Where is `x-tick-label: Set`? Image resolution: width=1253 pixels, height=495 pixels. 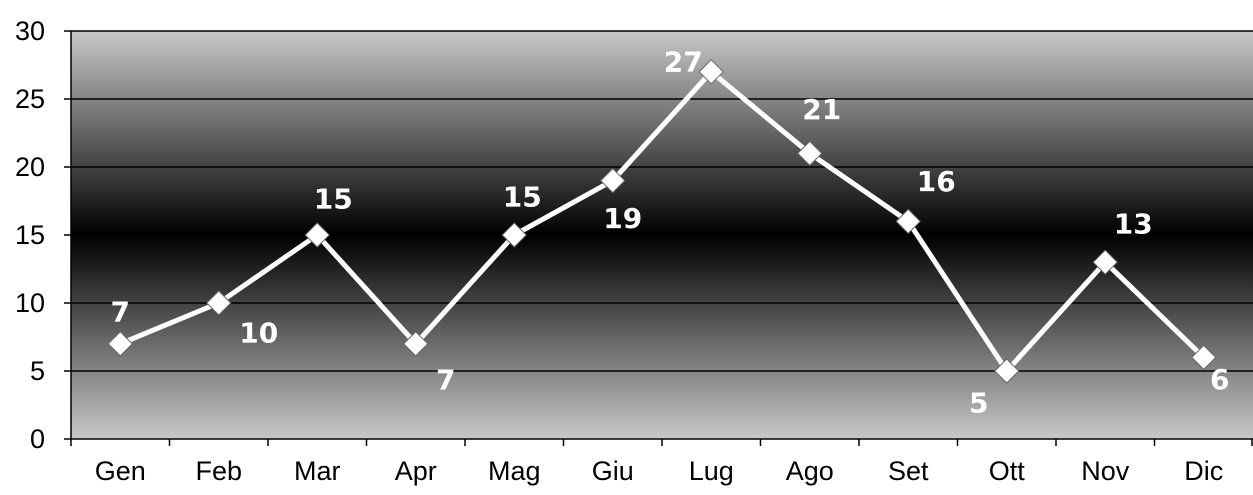 x-tick-label: Set is located at coordinates (908, 471).